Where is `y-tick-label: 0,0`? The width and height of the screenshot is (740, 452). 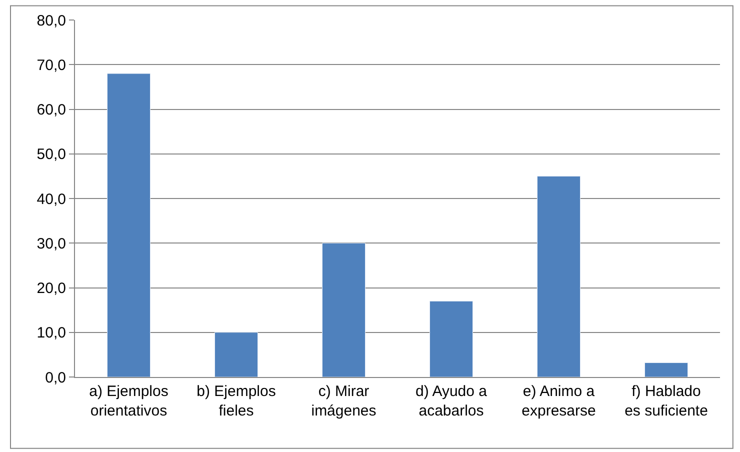
y-tick-label: 0,0 is located at coordinates (55, 377).